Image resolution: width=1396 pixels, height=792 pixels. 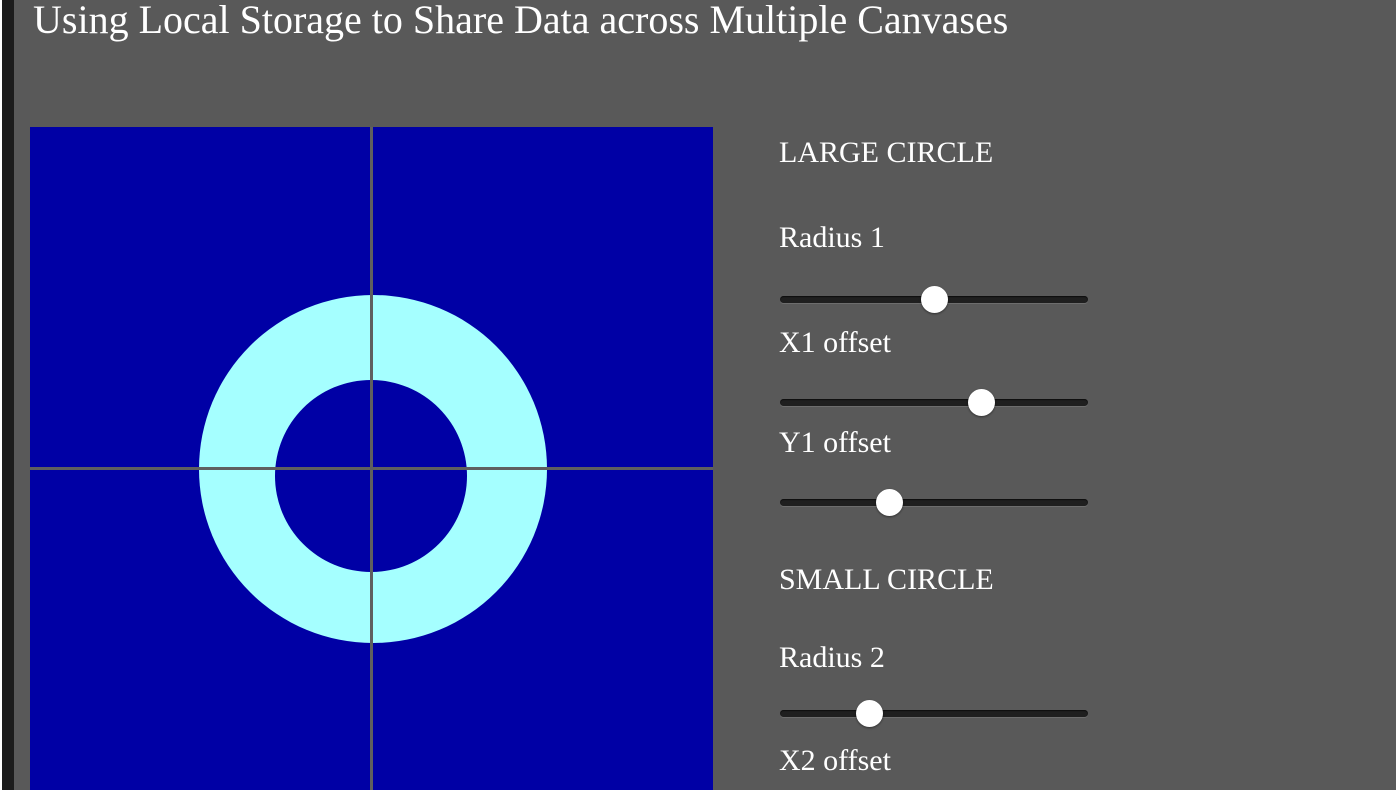 I want to click on slider-label-radius1: Radius 1, so click(x=832, y=237).